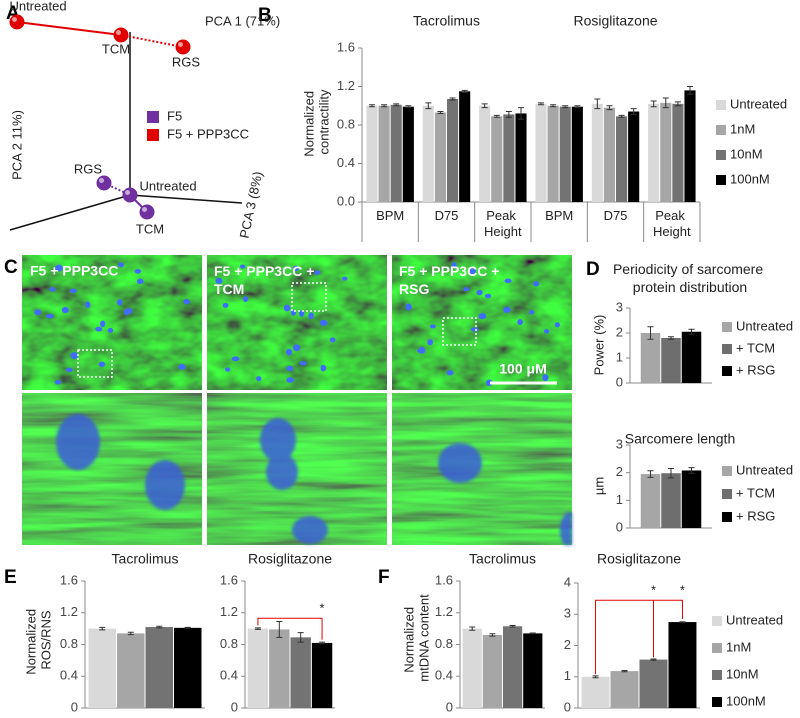 This screenshot has width=800, height=718. What do you see at coordinates (112, 322) in the screenshot?
I see `micrograph` at bounding box center [112, 322].